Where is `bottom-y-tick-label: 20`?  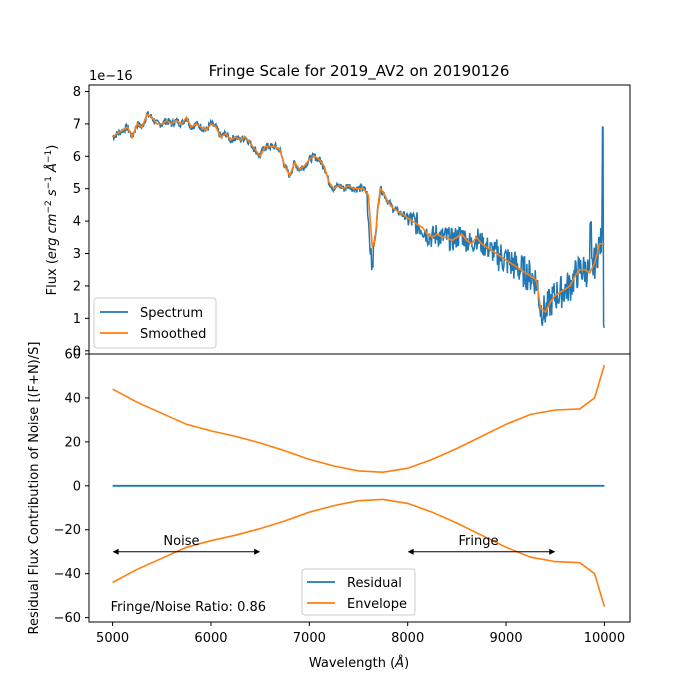
bottom-y-tick-label: 20 is located at coordinates (72, 442).